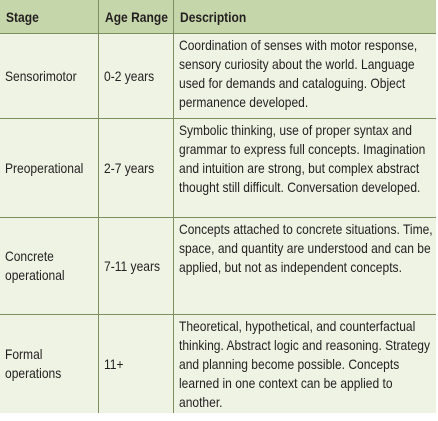 This screenshot has width=438, height=421. I want to click on age-text: 0-2 years, so click(128, 75).